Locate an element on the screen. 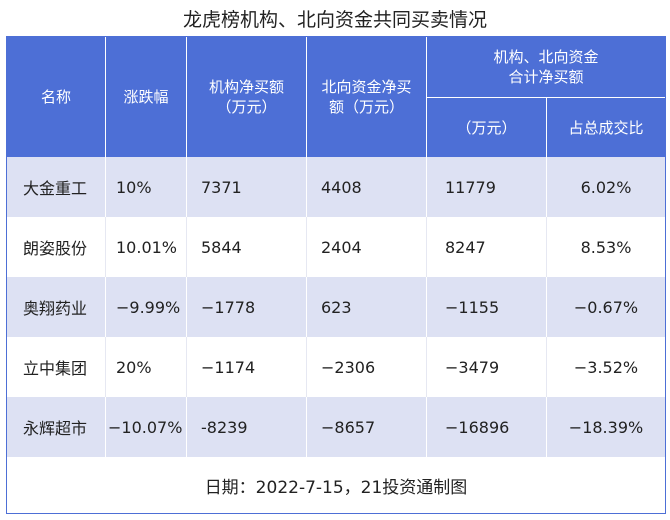 The image size is (670, 520). header-north: 北向资金净买 额（万元） is located at coordinates (366, 97).